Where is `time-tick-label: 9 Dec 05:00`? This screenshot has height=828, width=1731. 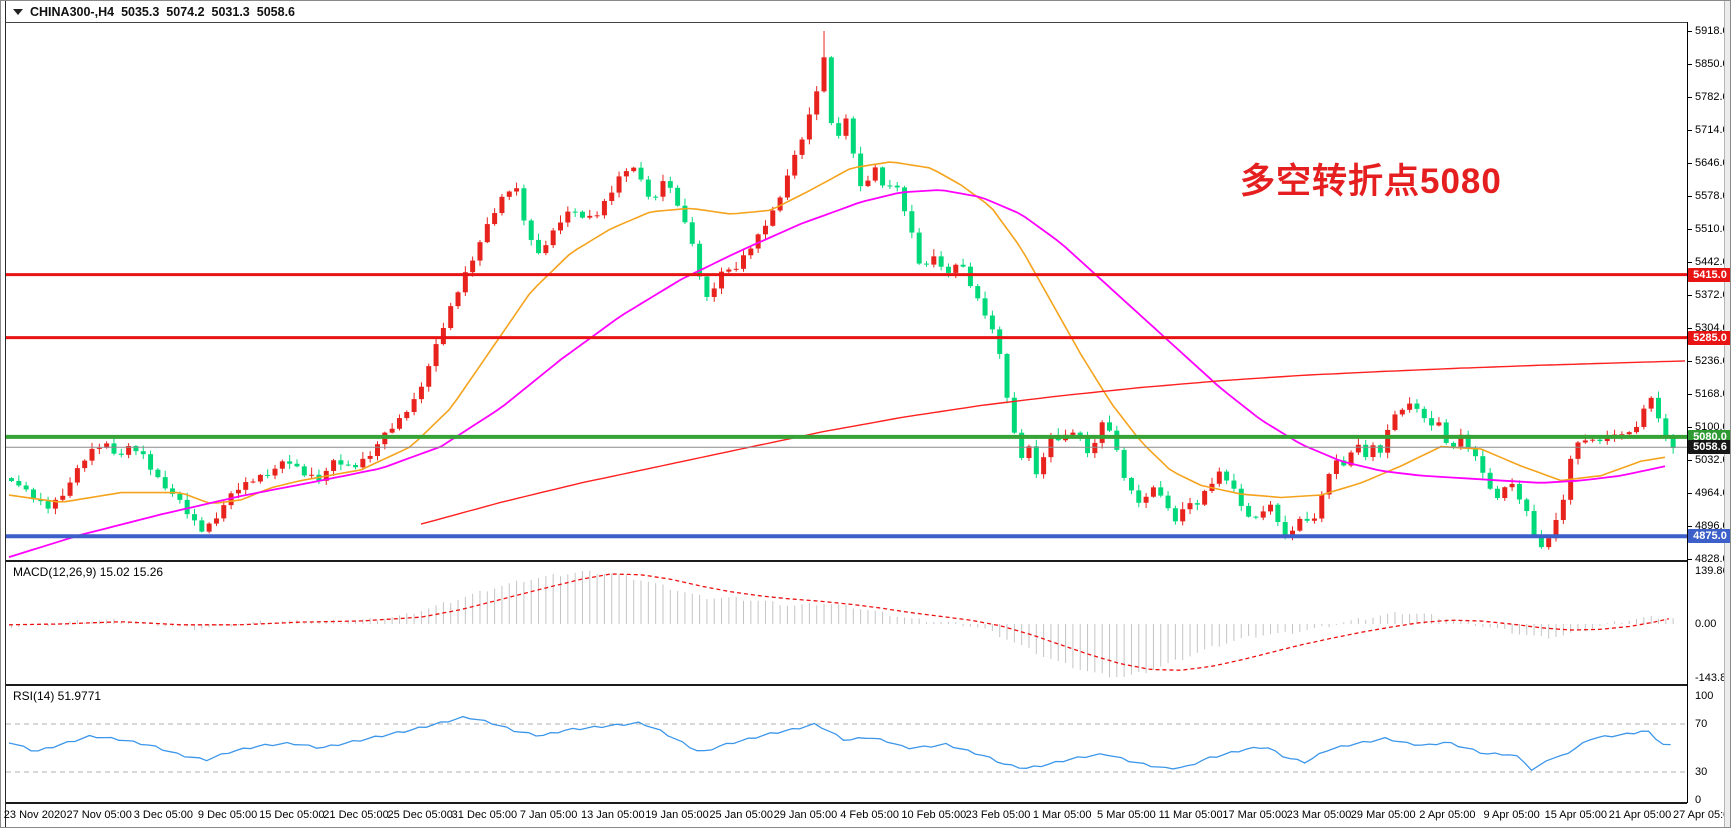
time-tick-label: 9 Dec 05:00 is located at coordinates (227, 815).